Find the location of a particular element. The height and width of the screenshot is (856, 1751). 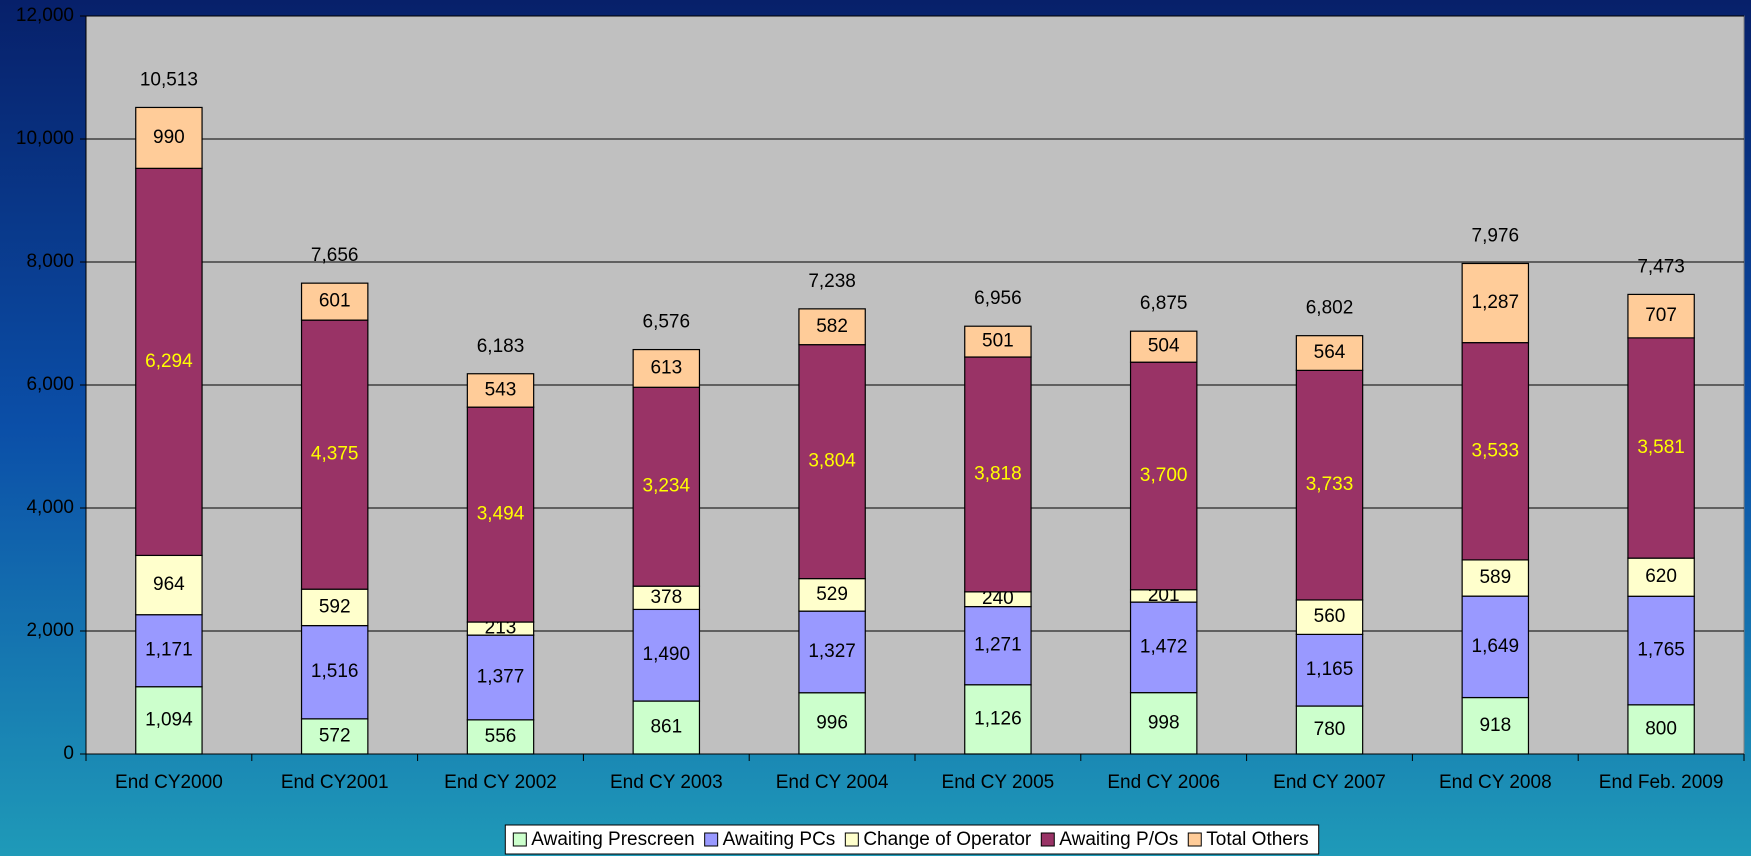

data-label: 601 is located at coordinates (335, 301).